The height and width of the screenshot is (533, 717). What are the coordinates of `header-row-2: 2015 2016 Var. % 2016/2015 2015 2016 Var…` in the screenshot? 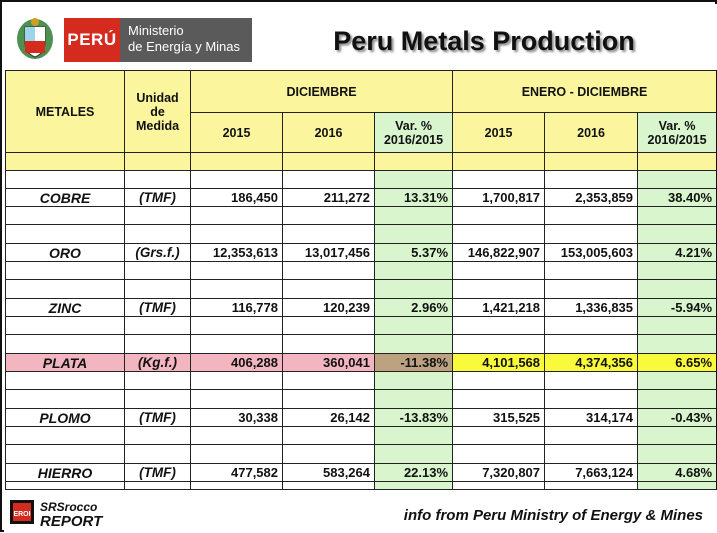 It's located at (361, 132).